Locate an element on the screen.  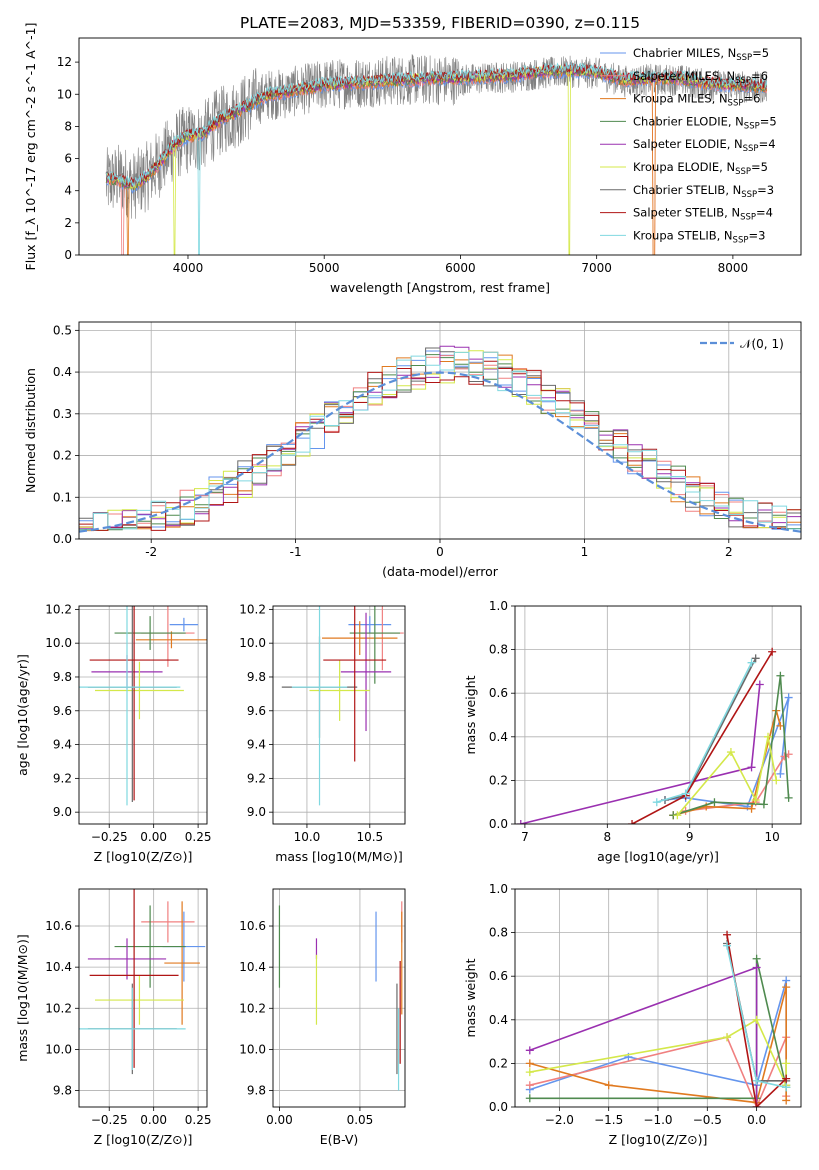
legend-entry: Salpeter MILES, NSSP=6 is located at coordinates (700, 77).